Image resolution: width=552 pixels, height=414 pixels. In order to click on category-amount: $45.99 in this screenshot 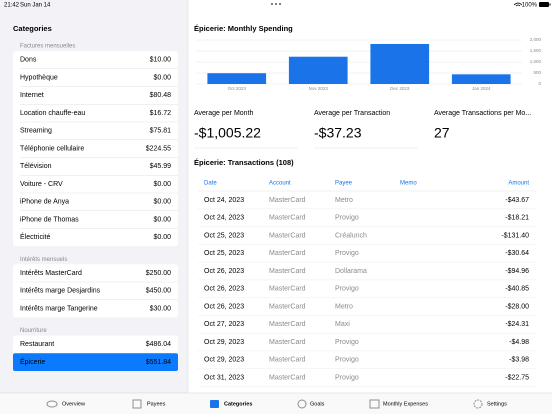, I will do `click(161, 166)`.